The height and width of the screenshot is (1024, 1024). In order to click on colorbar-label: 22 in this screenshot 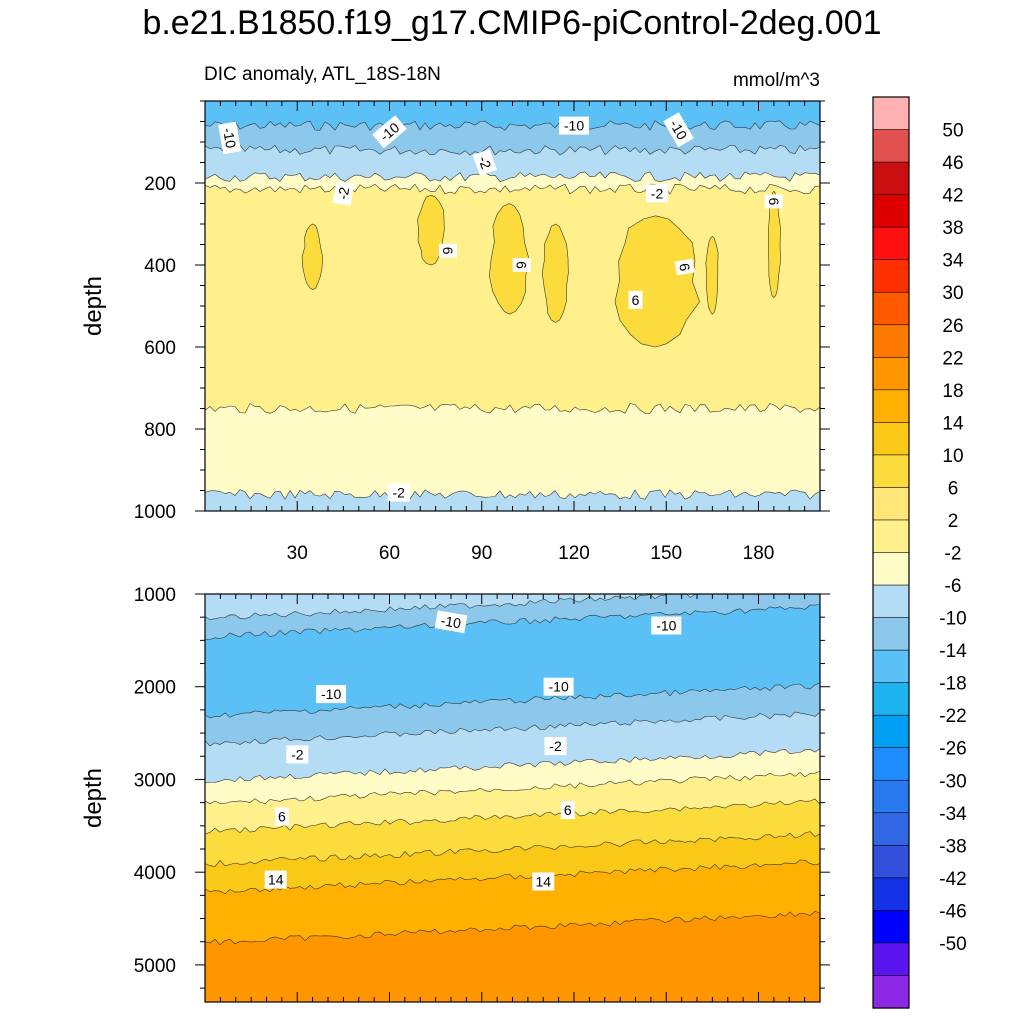, I will do `click(952, 358)`.